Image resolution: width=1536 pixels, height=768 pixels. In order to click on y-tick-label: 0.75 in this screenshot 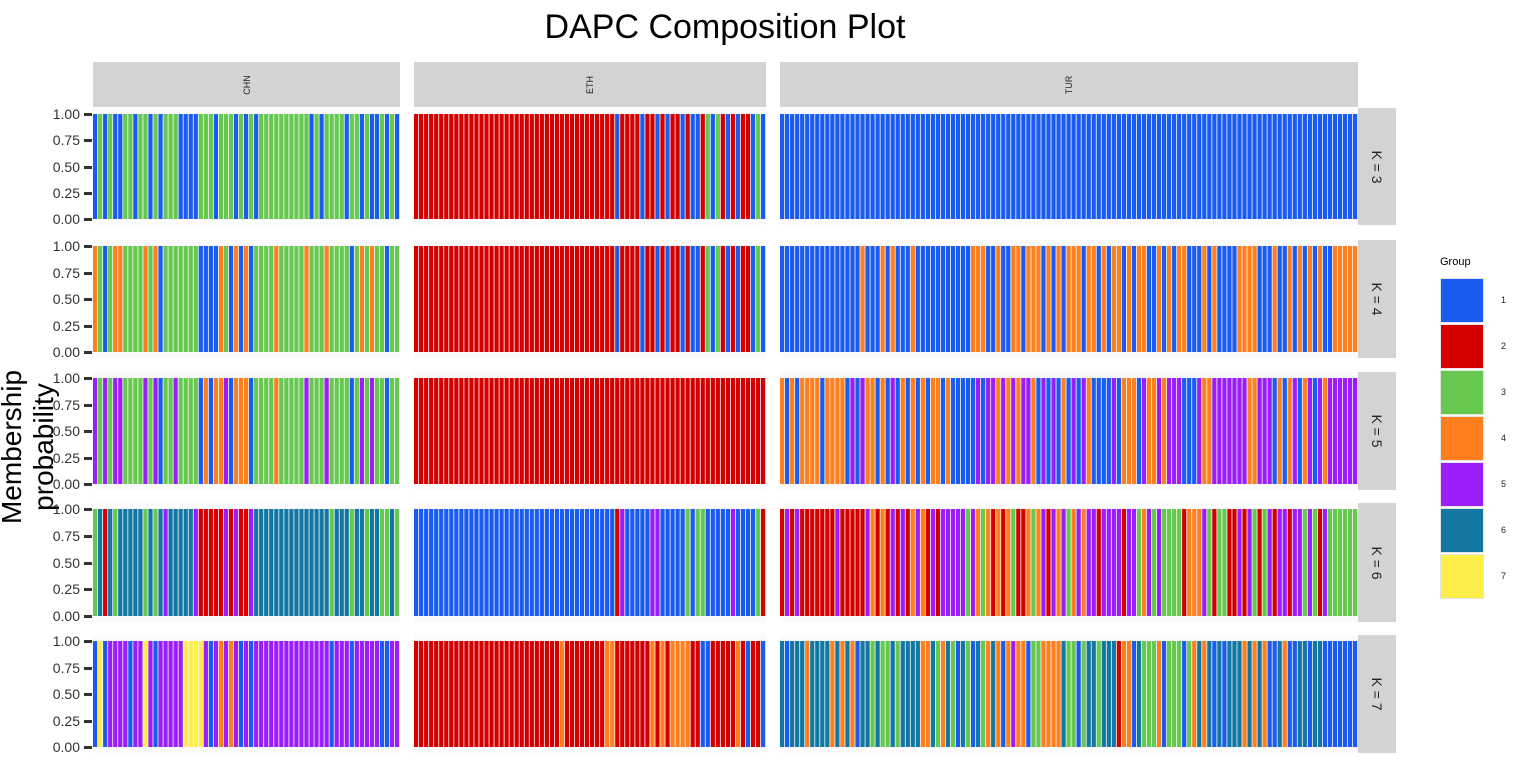, I will do `click(66, 272)`.